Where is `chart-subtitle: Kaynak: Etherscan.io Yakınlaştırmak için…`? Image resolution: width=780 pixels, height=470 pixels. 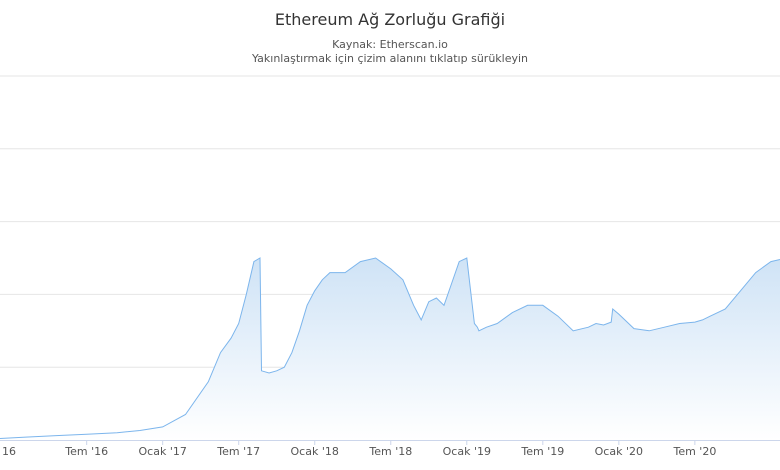
chart-subtitle: Kaynak: Etherscan.io Yakınlaştırmak için… is located at coordinates (390, 52).